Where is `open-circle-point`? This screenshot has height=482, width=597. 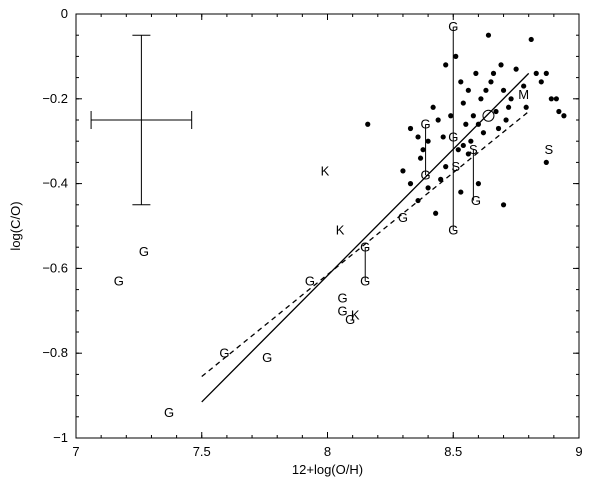 open-circle-point is located at coordinates (488, 115).